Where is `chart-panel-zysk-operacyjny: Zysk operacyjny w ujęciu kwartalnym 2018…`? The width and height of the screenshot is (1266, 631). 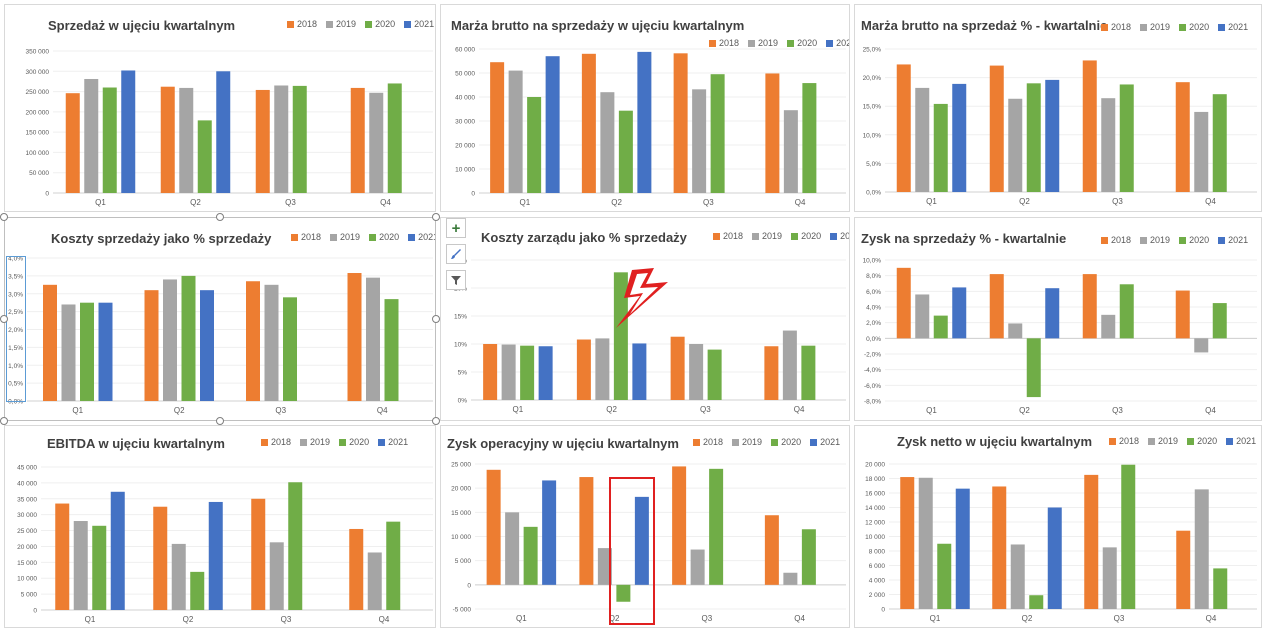
chart-panel-zysk-operacyjny: Zysk operacyjny w ujęciu kwartalnym 2018… is located at coordinates (645, 526).